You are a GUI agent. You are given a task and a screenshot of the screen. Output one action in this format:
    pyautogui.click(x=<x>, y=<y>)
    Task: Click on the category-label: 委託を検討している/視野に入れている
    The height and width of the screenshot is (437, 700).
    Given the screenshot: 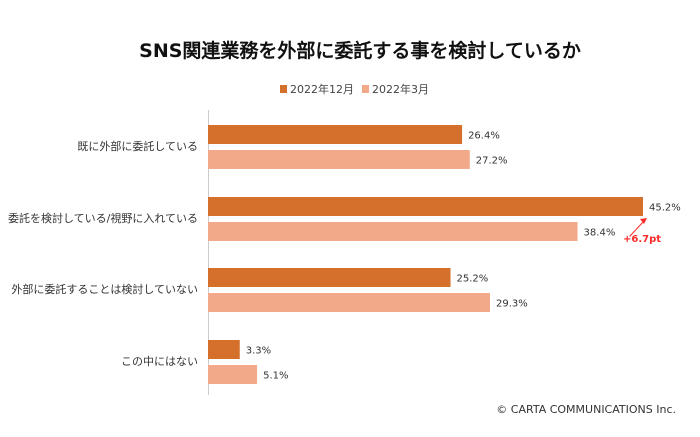 What is the action you would take?
    pyautogui.click(x=103, y=218)
    